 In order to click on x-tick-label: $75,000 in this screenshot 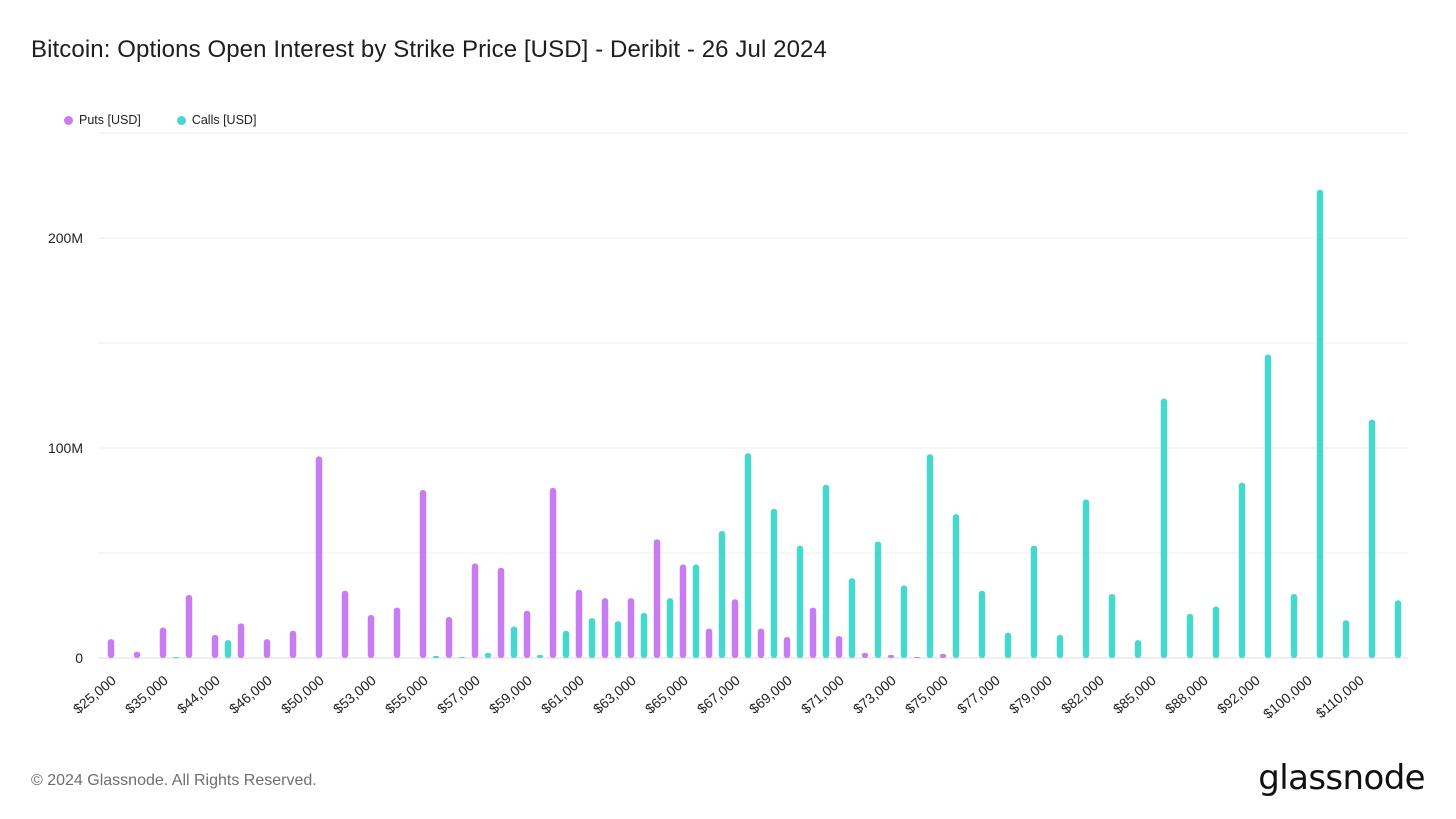, I will do `click(926, 694)`.